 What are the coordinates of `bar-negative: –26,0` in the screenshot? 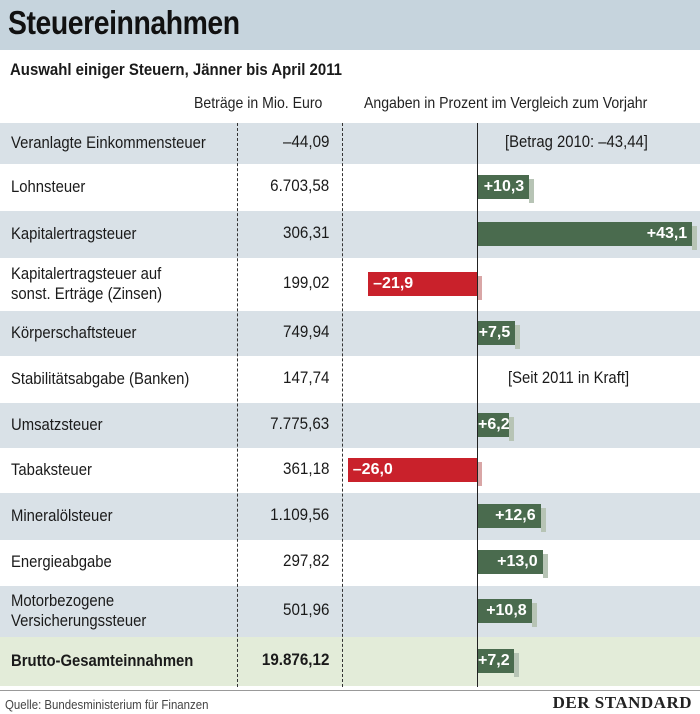 It's located at (415, 471).